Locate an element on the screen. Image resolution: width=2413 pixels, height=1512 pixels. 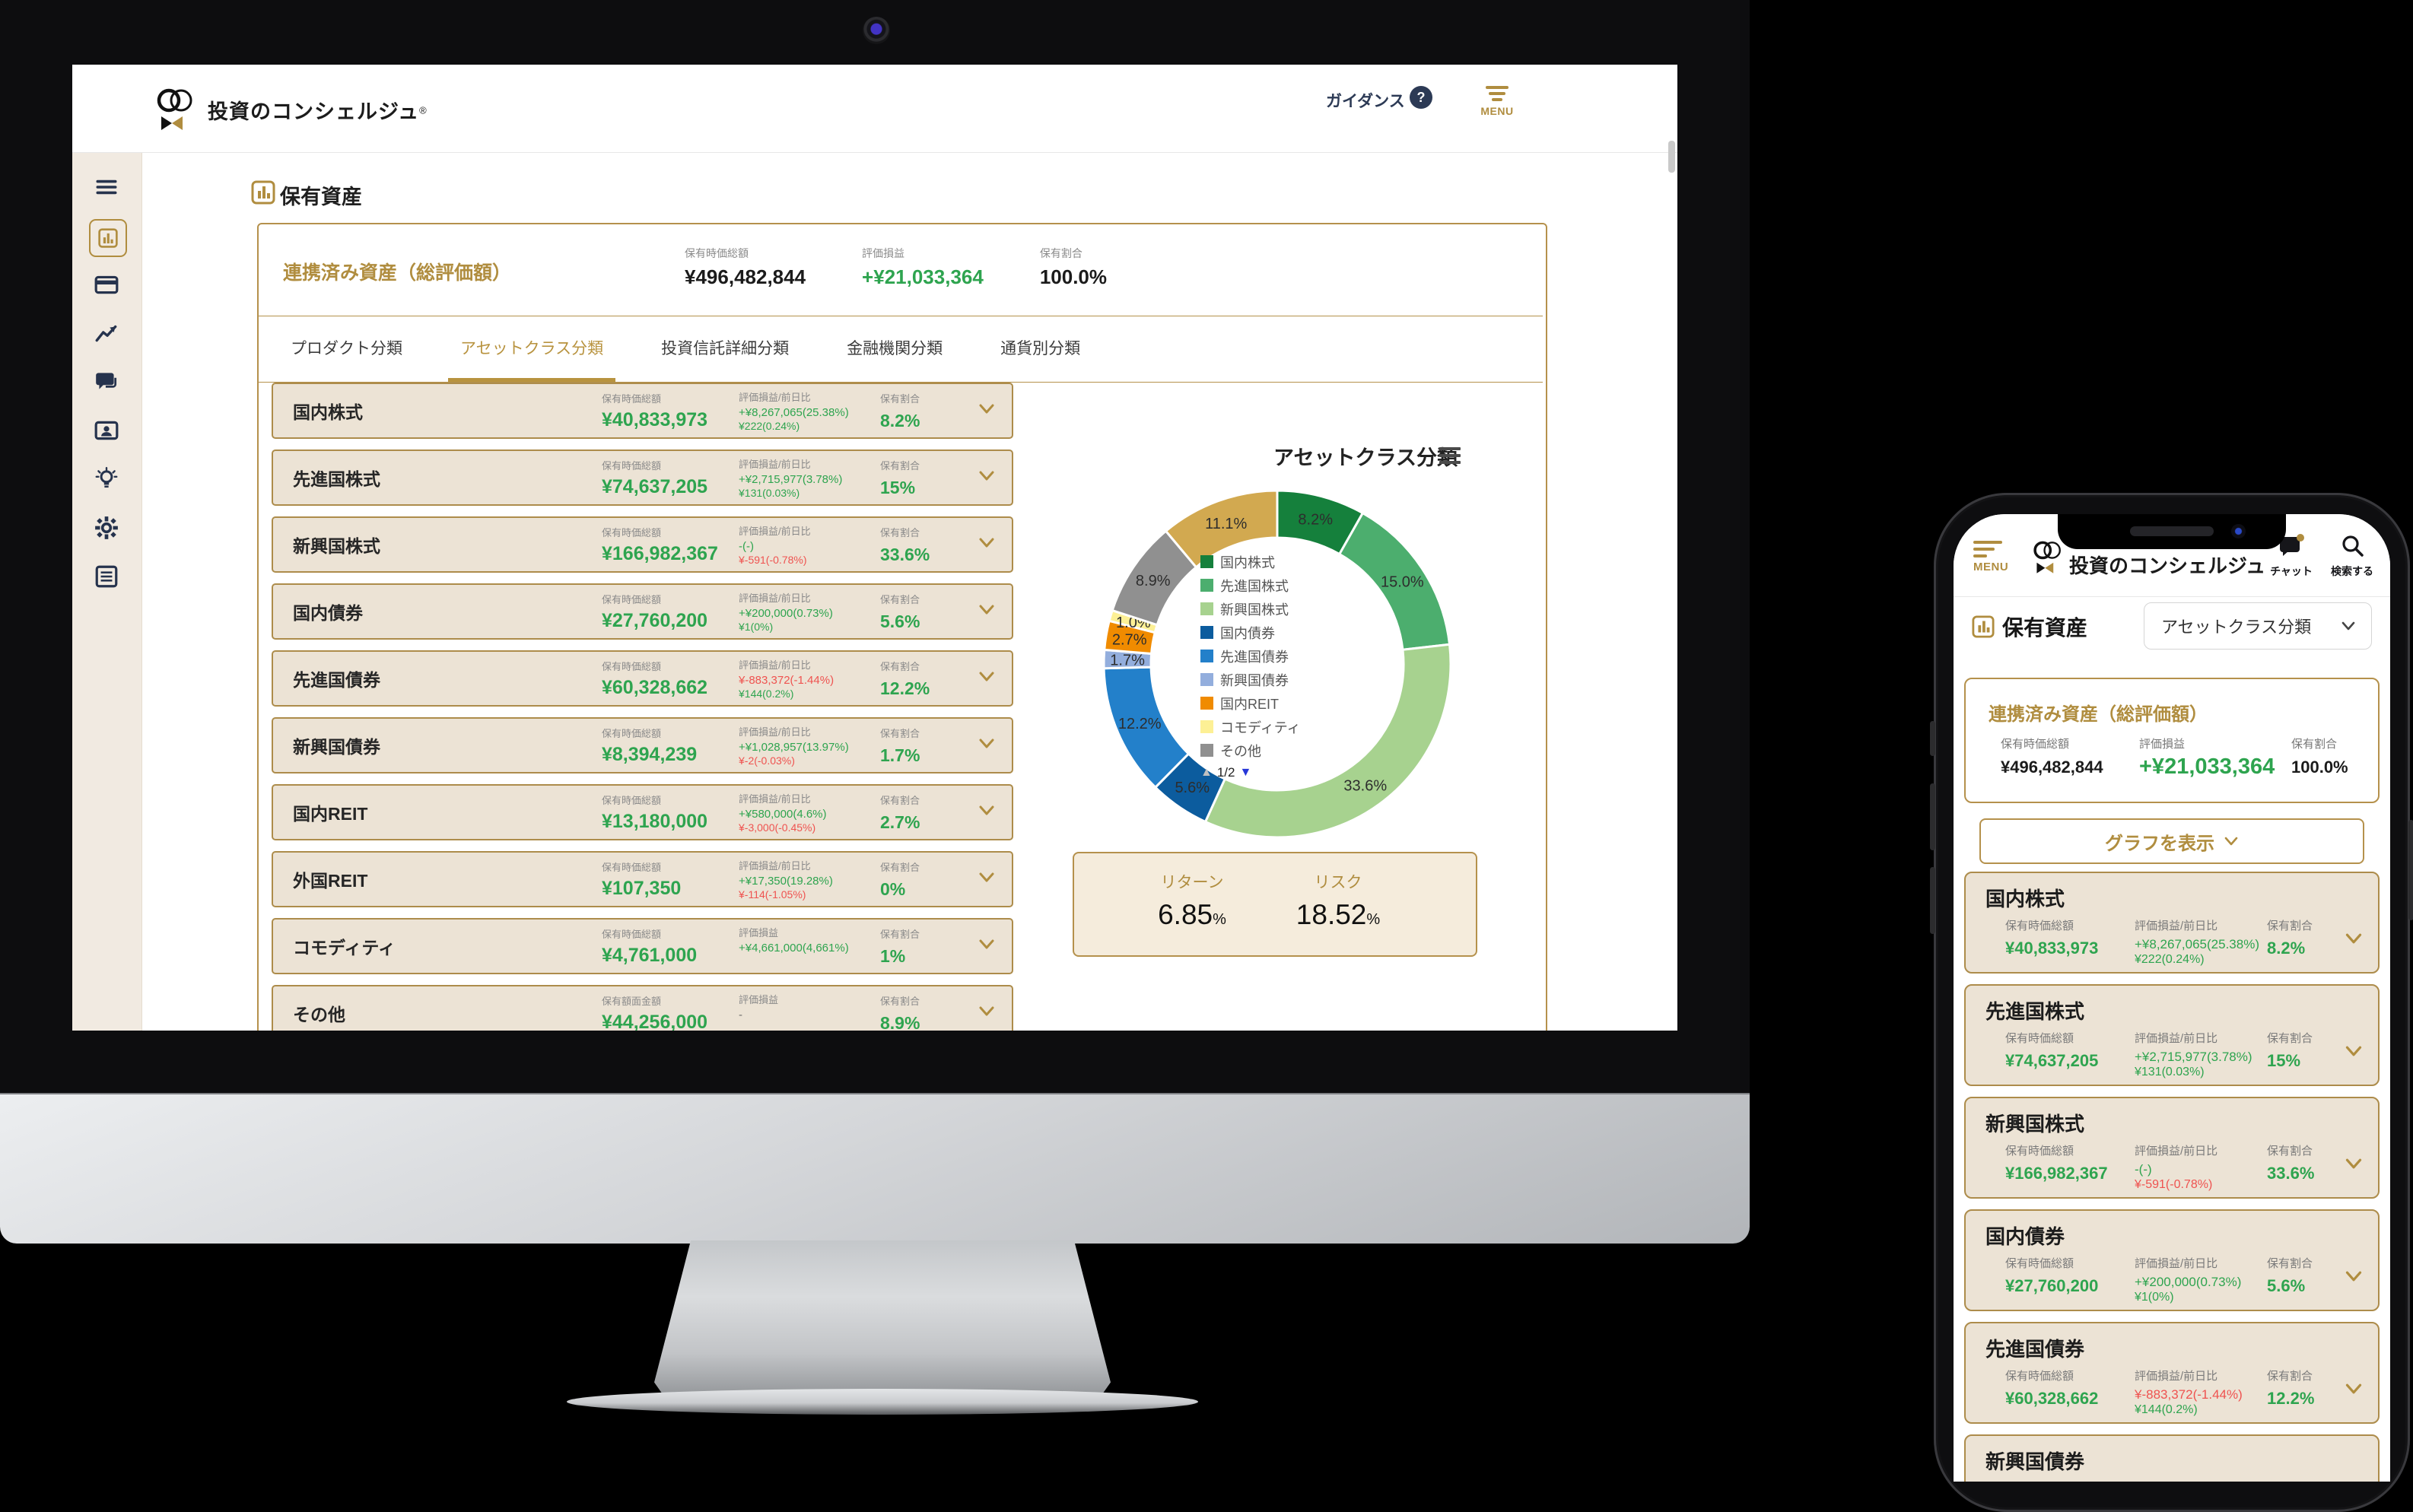
return-stat: リターン 6.85% is located at coordinates (1192, 901).